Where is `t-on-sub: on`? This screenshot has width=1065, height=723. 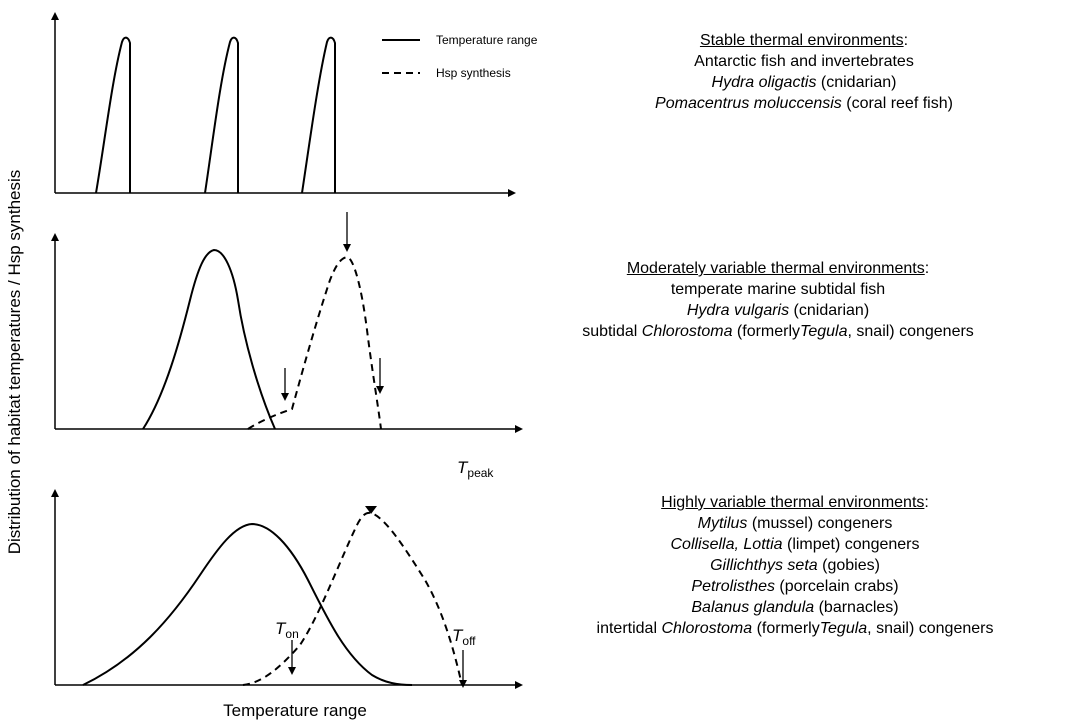
t-on-sub: on is located at coordinates (291, 634).